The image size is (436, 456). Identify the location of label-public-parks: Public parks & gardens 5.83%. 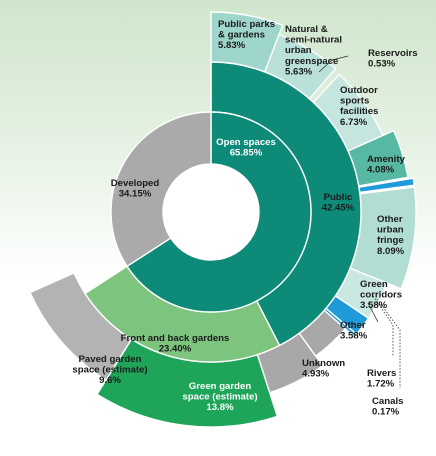
(246, 35).